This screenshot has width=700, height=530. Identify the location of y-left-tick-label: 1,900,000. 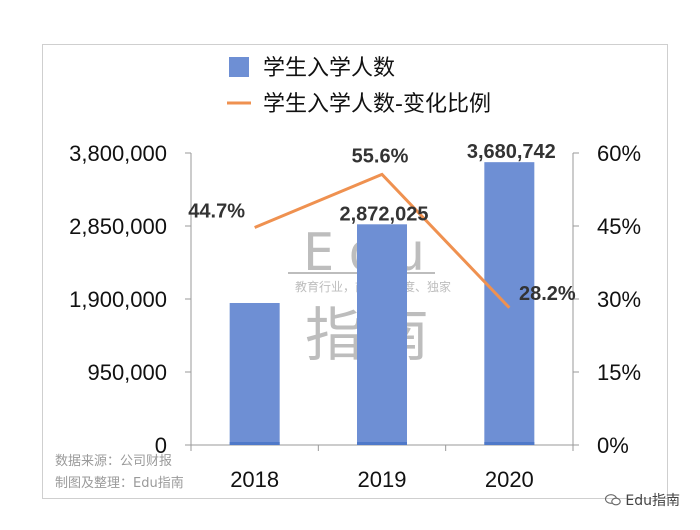
(118, 299).